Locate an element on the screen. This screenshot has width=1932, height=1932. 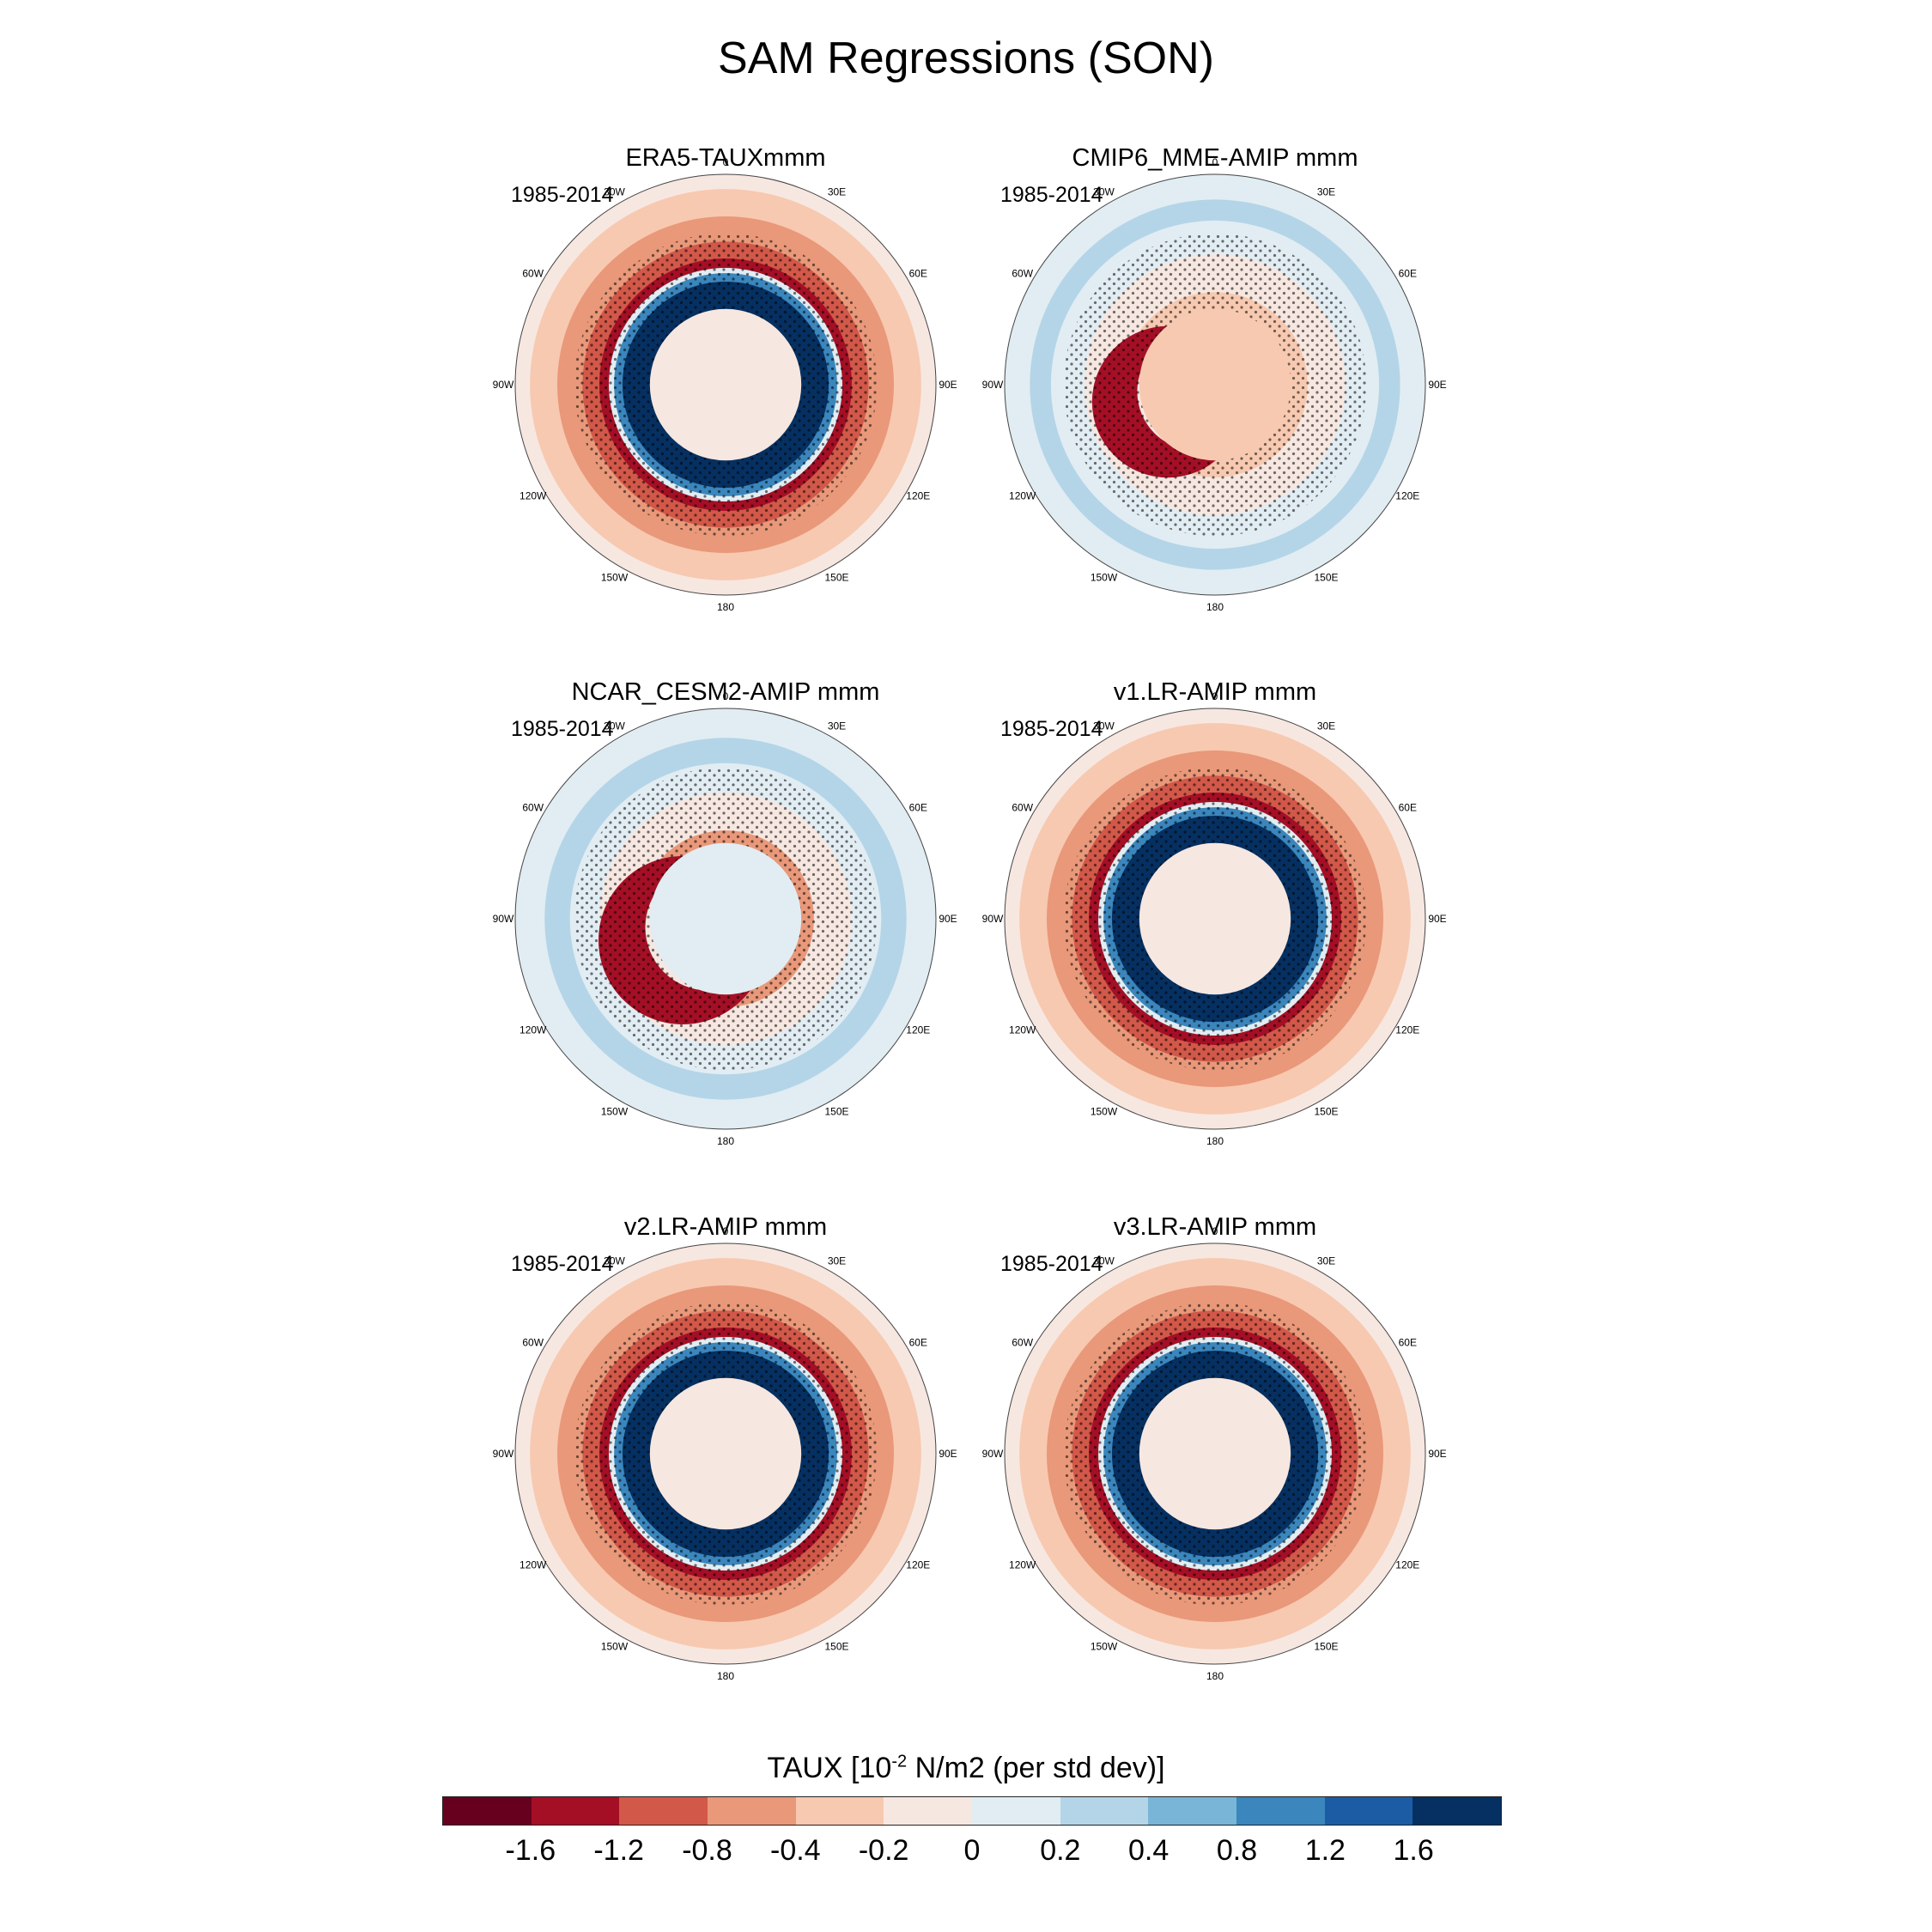
colorbar-tick-label: 0.2 is located at coordinates (1060, 1850).